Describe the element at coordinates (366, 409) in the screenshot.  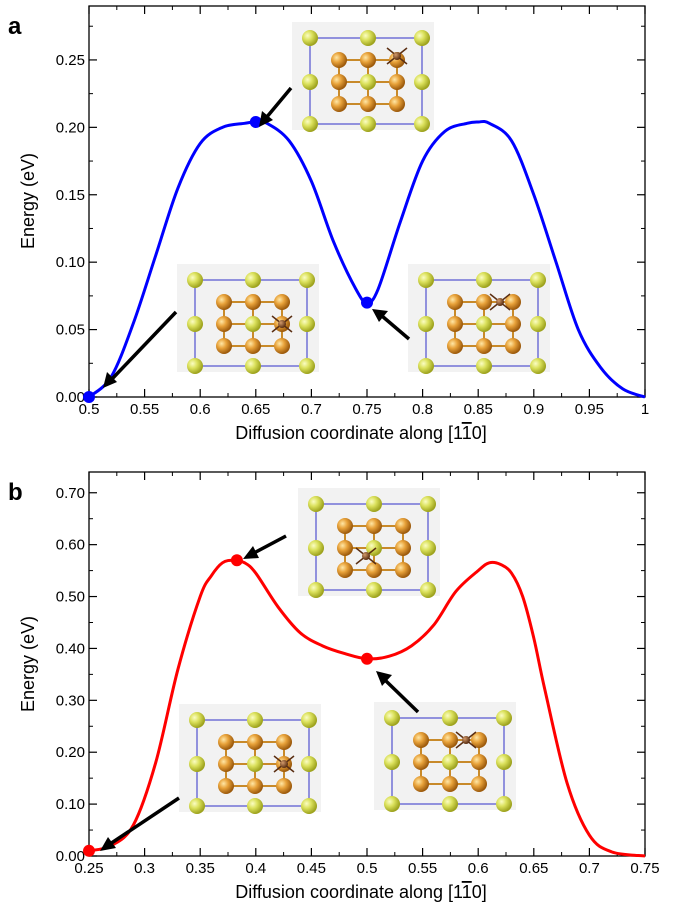
I see `x-tick-label: 0.75` at that location.